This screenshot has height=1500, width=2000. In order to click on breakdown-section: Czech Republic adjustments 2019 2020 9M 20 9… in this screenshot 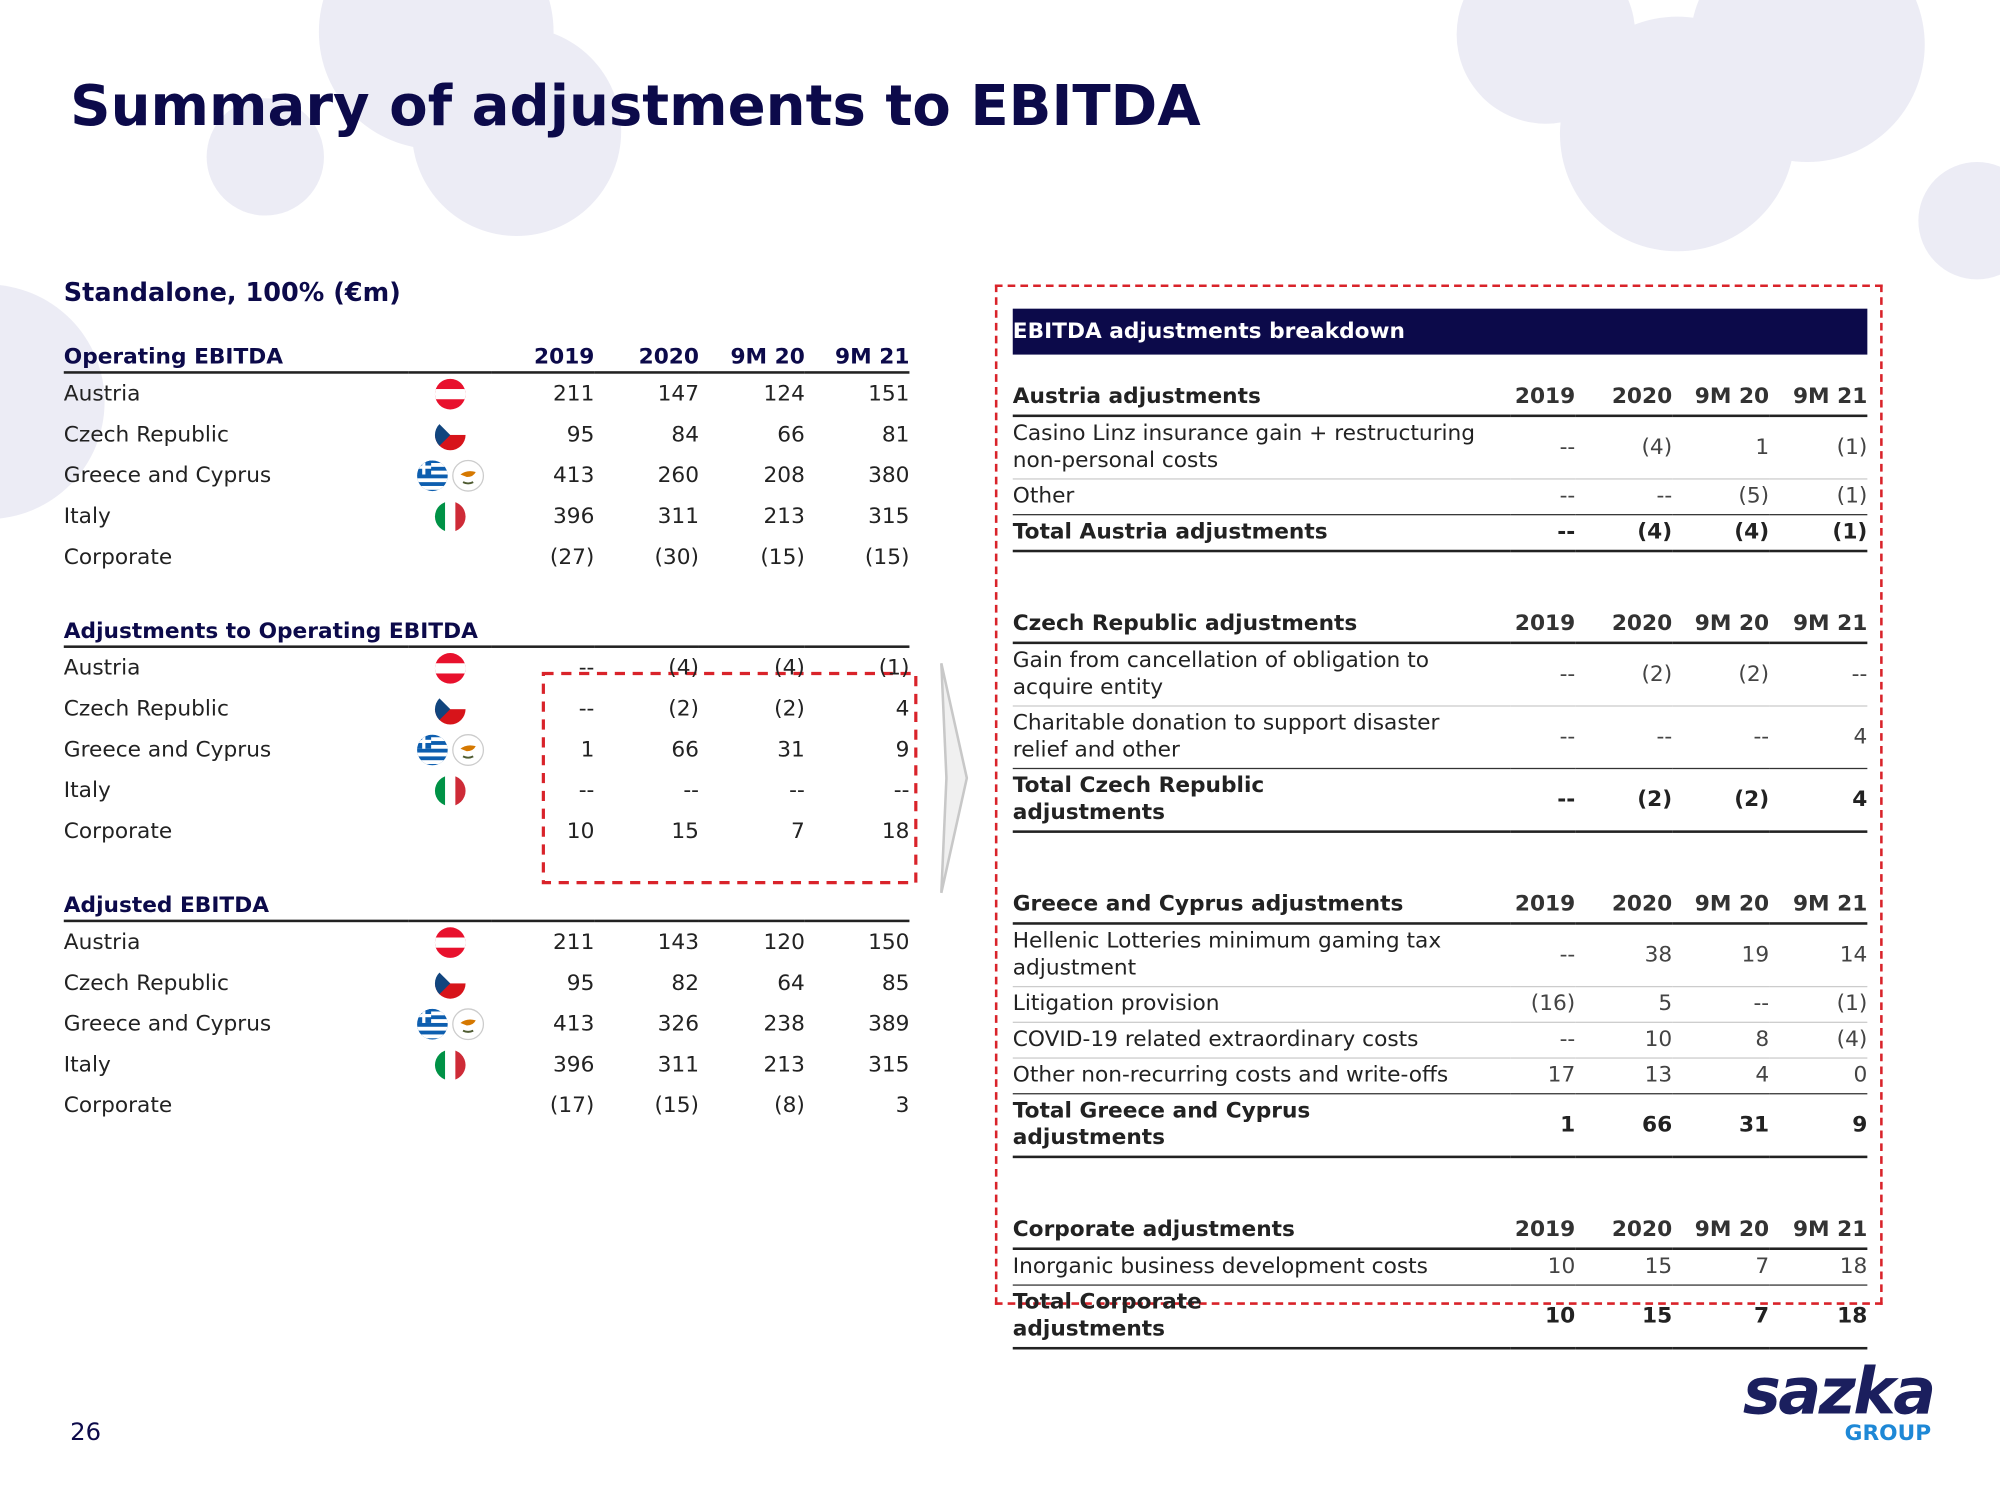, I will do `click(1440, 718)`.